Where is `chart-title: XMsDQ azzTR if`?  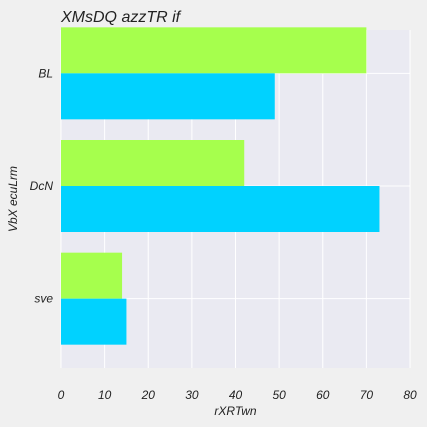
chart-title: XMsDQ azzTR if is located at coordinates (121, 17).